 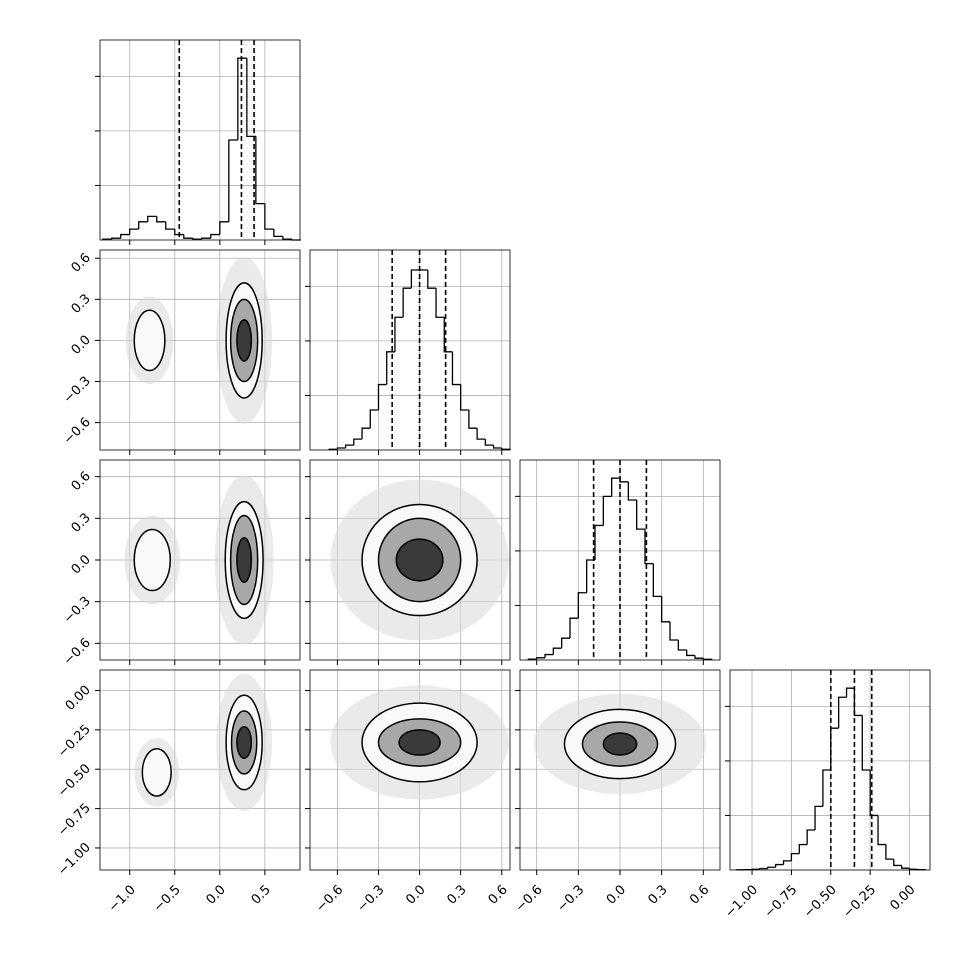 I want to click on y-tick-label: −1.00, so click(x=74, y=859).